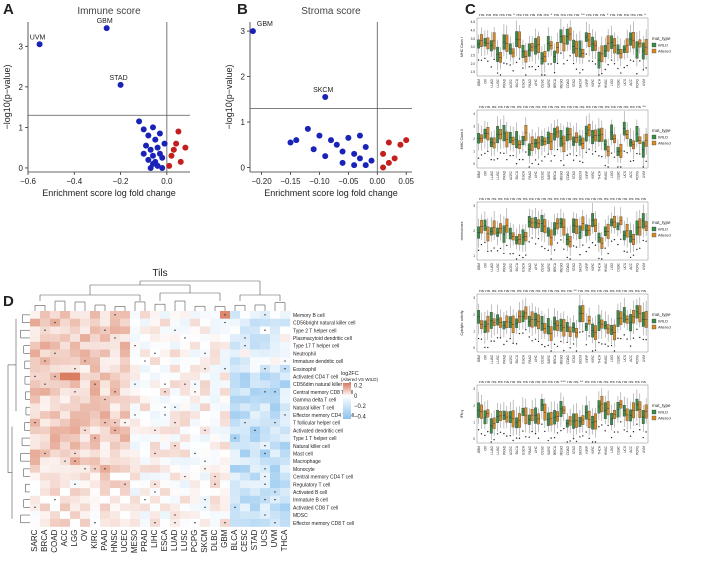  I want to click on immune-title: Immune score, so click(109, 11).